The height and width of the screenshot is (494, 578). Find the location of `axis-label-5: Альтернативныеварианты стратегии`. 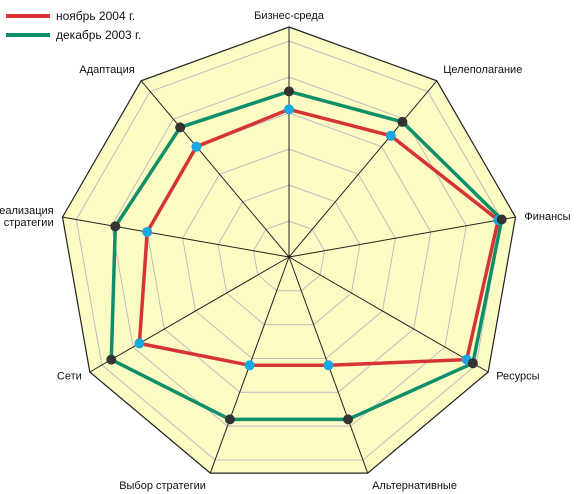

axis-label-5: Альтернативныеварианты стратегии is located at coordinates (423, 487).